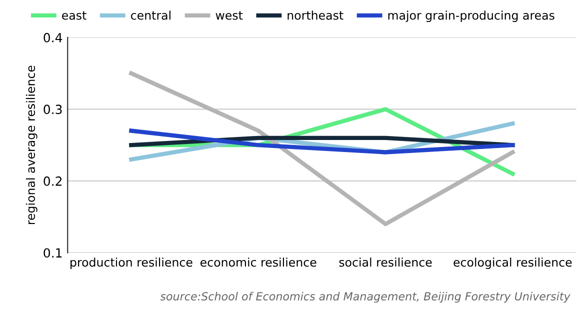 The height and width of the screenshot is (312, 588). What do you see at coordinates (258, 262) in the screenshot?
I see `x-tick-label: economic resilience` at bounding box center [258, 262].